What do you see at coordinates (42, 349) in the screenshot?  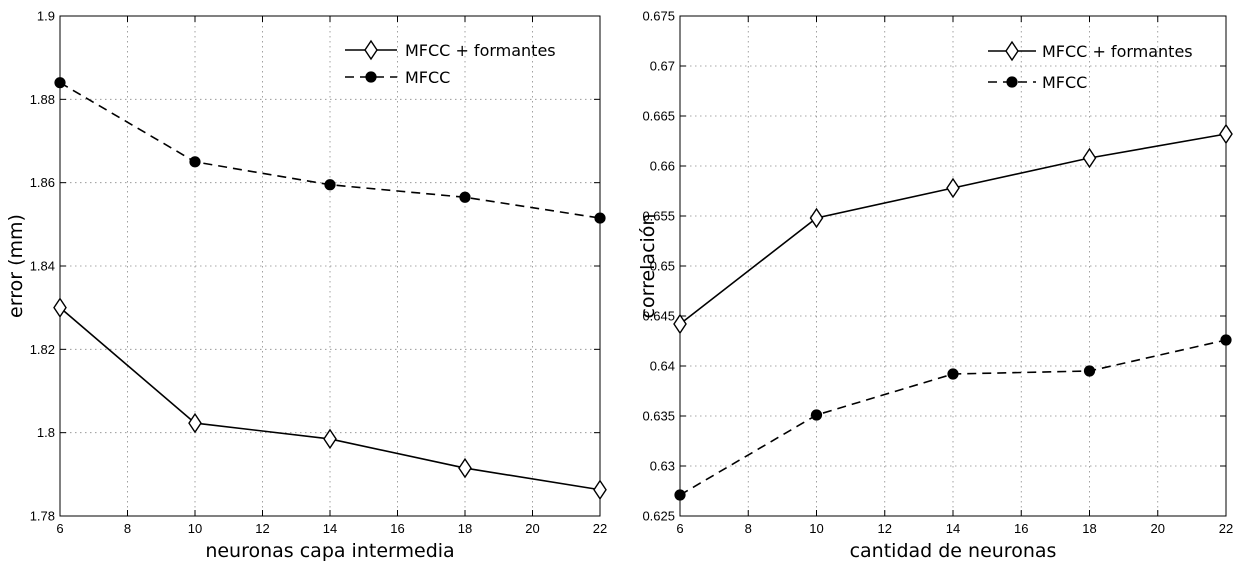 I see `y-tick-label: 1.82` at bounding box center [42, 349].